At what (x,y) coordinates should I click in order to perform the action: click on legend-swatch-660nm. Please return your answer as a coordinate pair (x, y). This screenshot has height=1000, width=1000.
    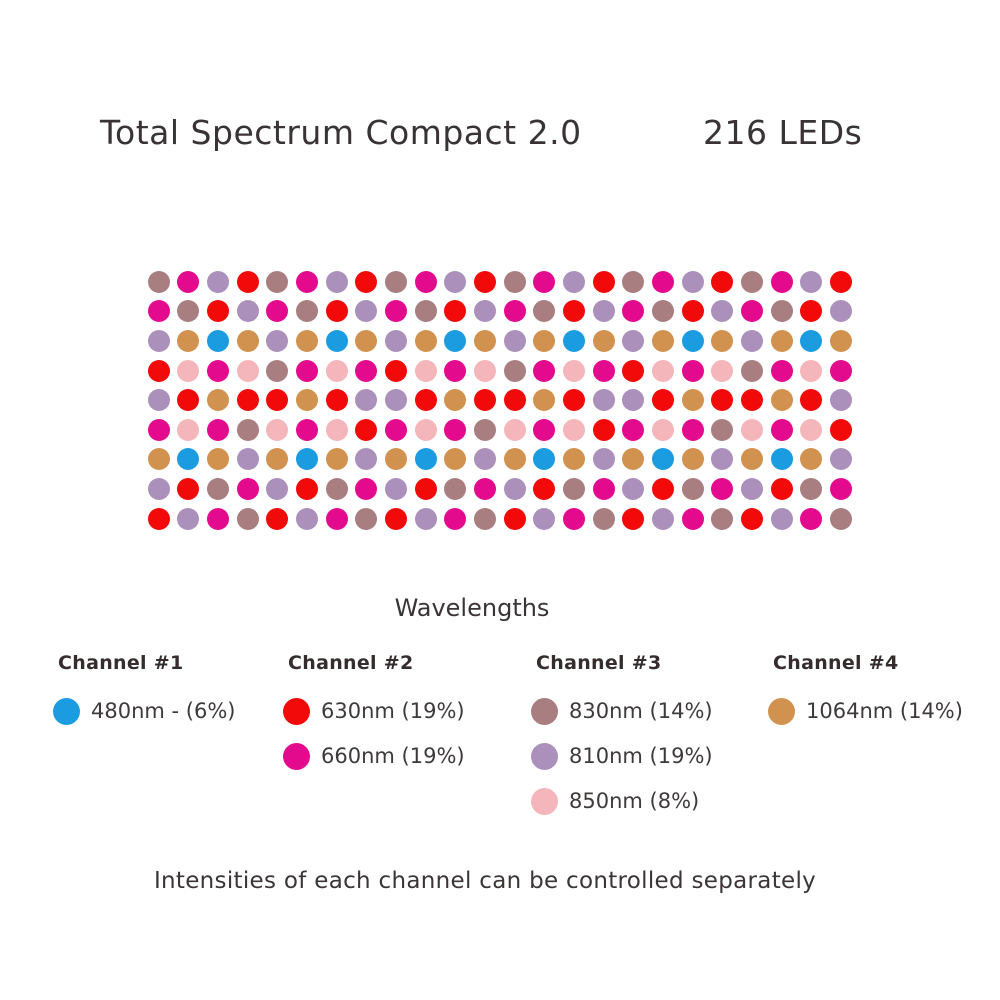
    Looking at the image, I should click on (296, 756).